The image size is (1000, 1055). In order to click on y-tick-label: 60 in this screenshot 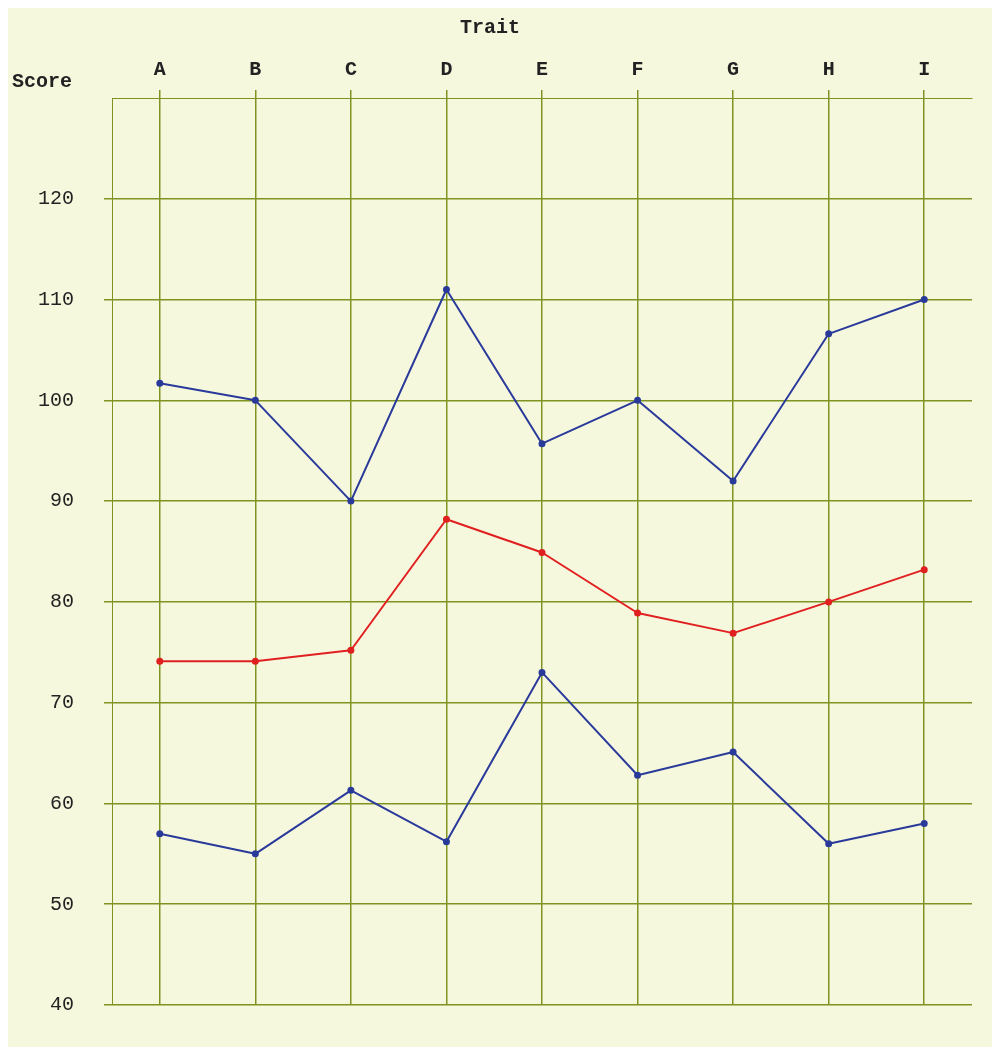, I will do `click(62, 803)`.